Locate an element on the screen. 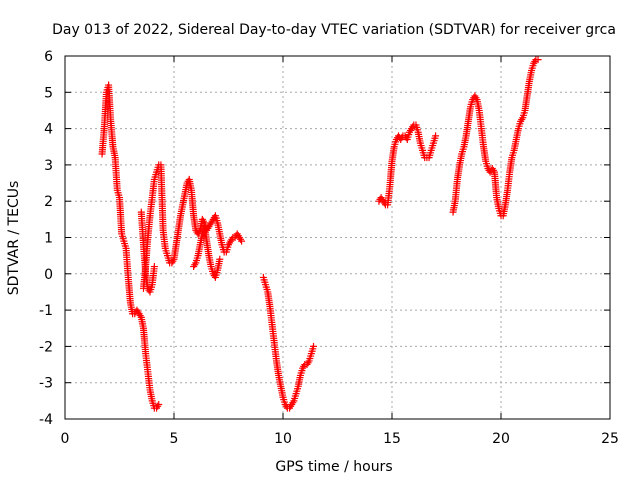 This screenshot has height=480, width=640. y-tick-label: 0 is located at coordinates (48, 275).